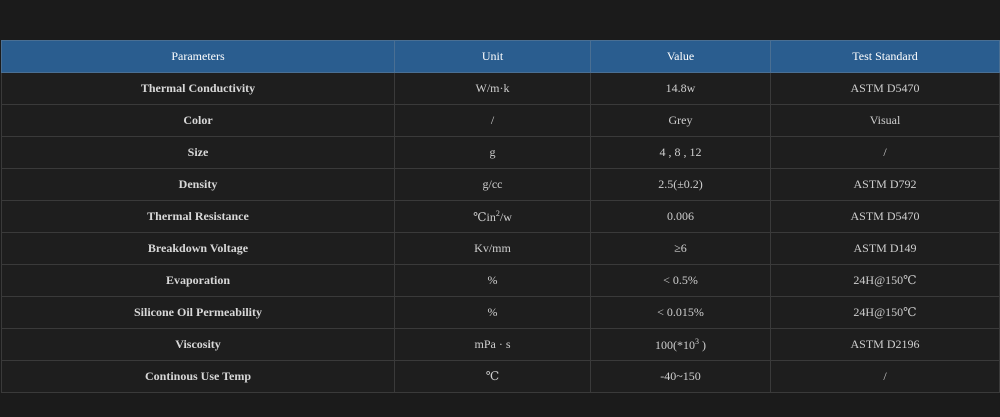  I want to click on value-cell: 100(*103 ), so click(680, 344).